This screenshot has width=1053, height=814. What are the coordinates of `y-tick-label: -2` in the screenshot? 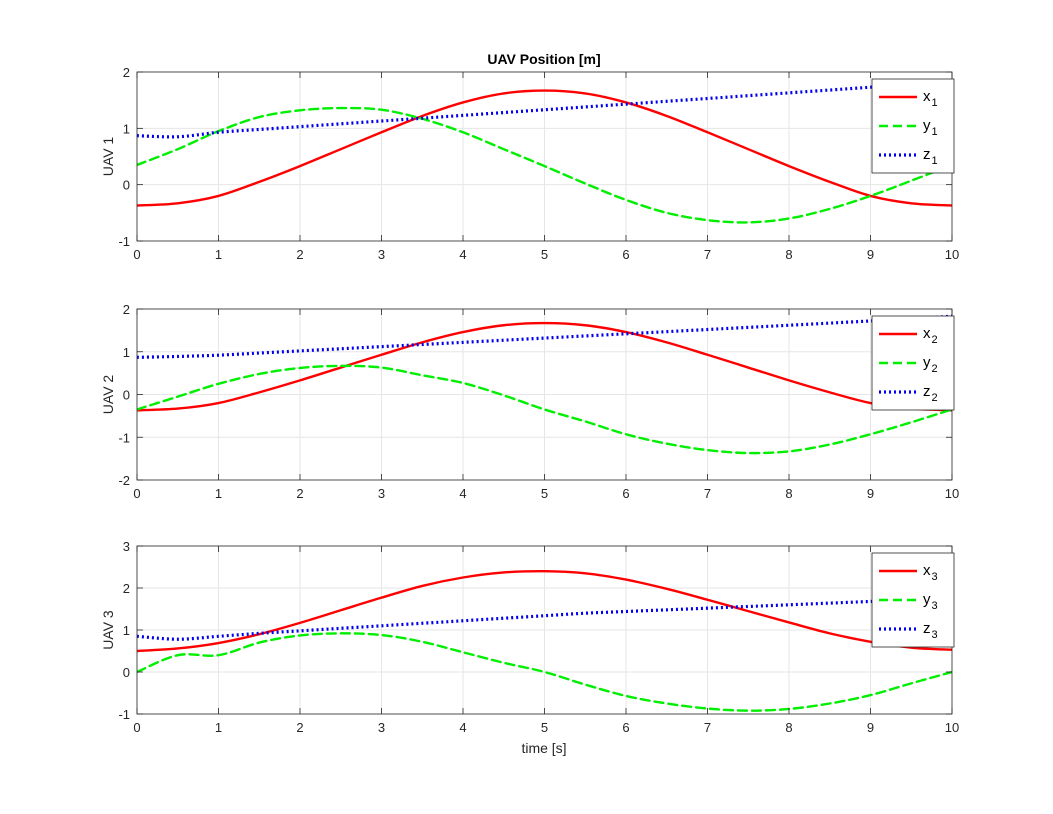 It's located at (124, 480).